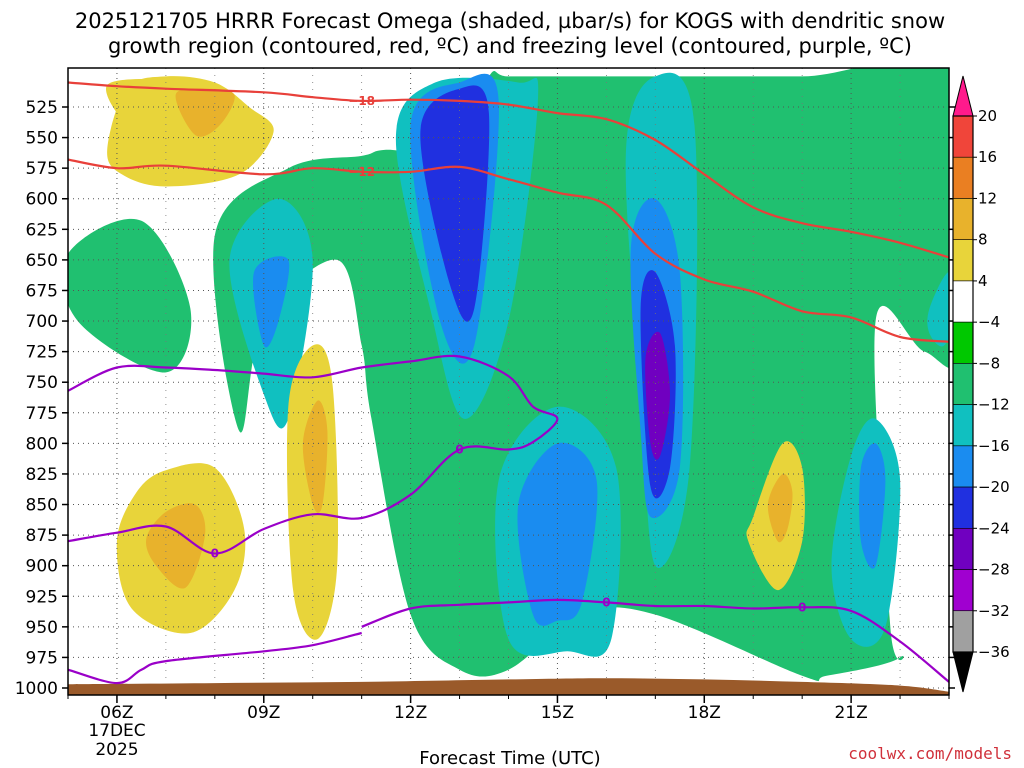 This screenshot has height=768, width=1024. What do you see at coordinates (42, 506) in the screenshot?
I see `y-tick-label: 850` at bounding box center [42, 506].